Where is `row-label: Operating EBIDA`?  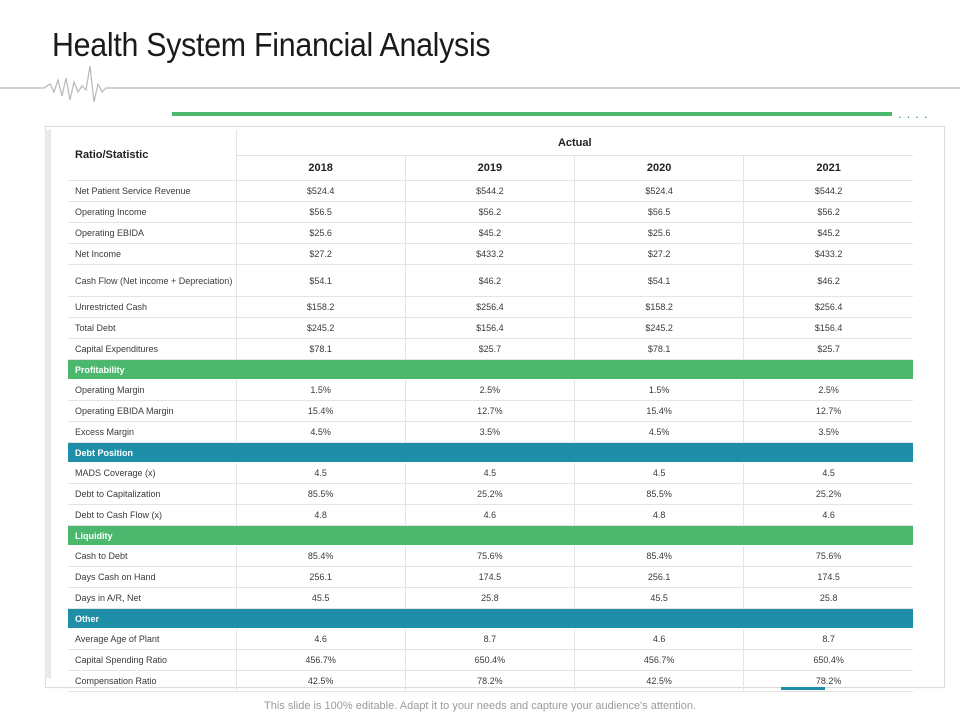
row-label: Operating EBIDA is located at coordinates (152, 233).